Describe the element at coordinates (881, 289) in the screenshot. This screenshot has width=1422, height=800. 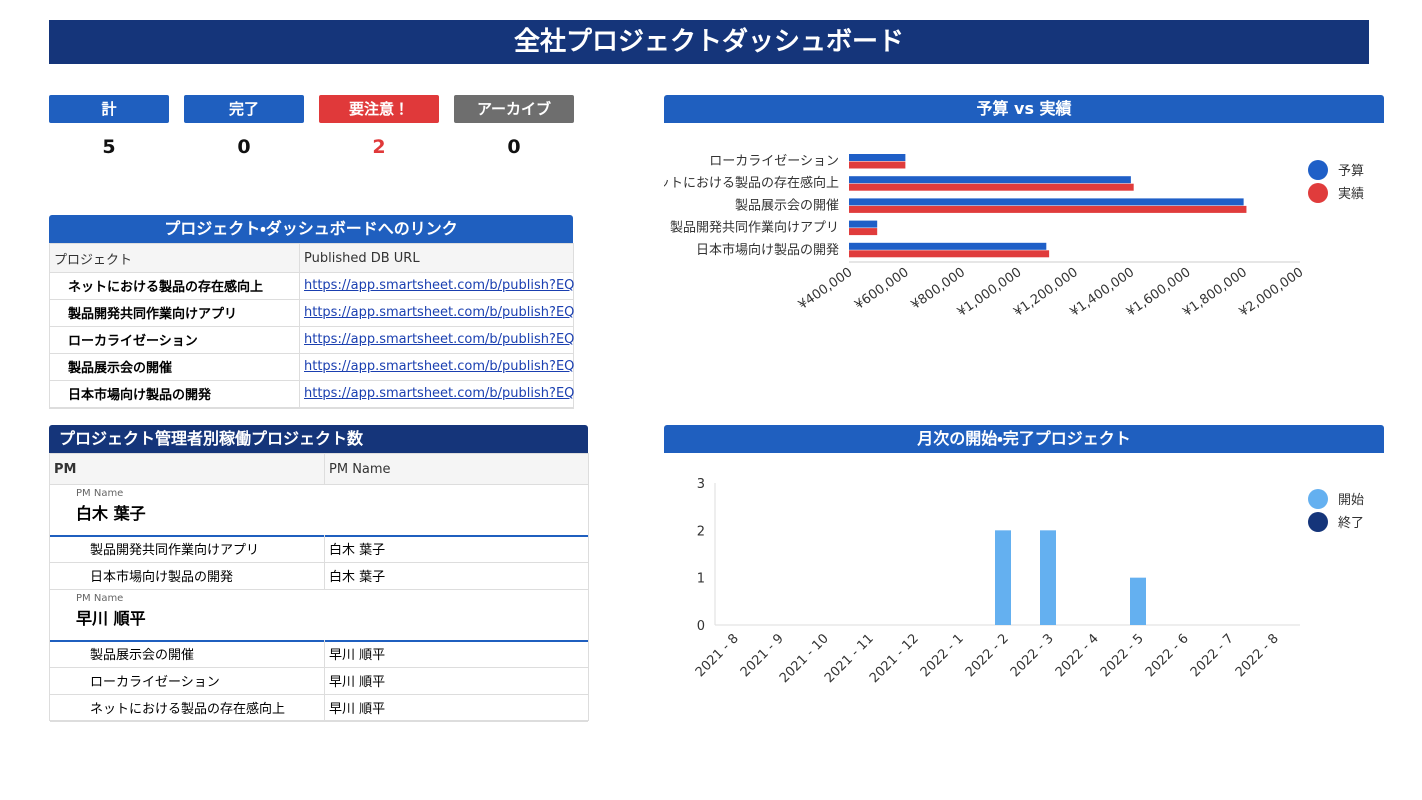
I see `x-tick-label: ¥600,000` at that location.